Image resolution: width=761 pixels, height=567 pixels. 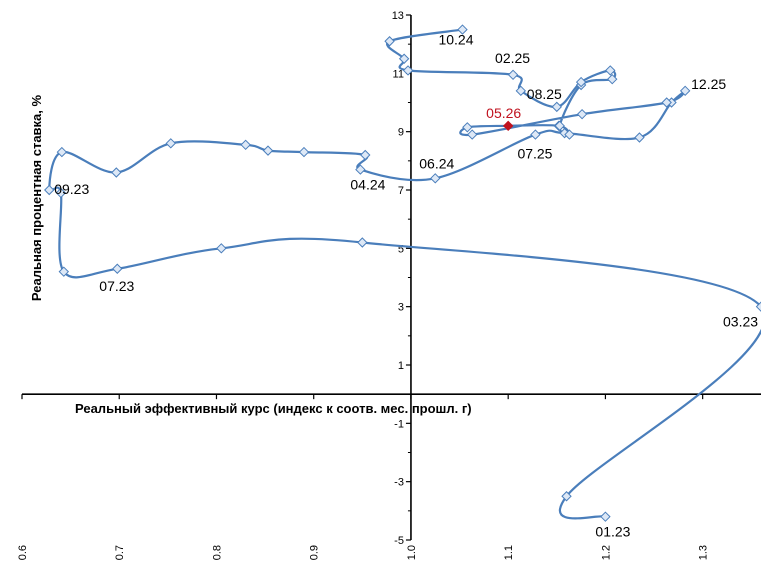 I want to click on y-tick-label: -3, so click(x=399, y=483).